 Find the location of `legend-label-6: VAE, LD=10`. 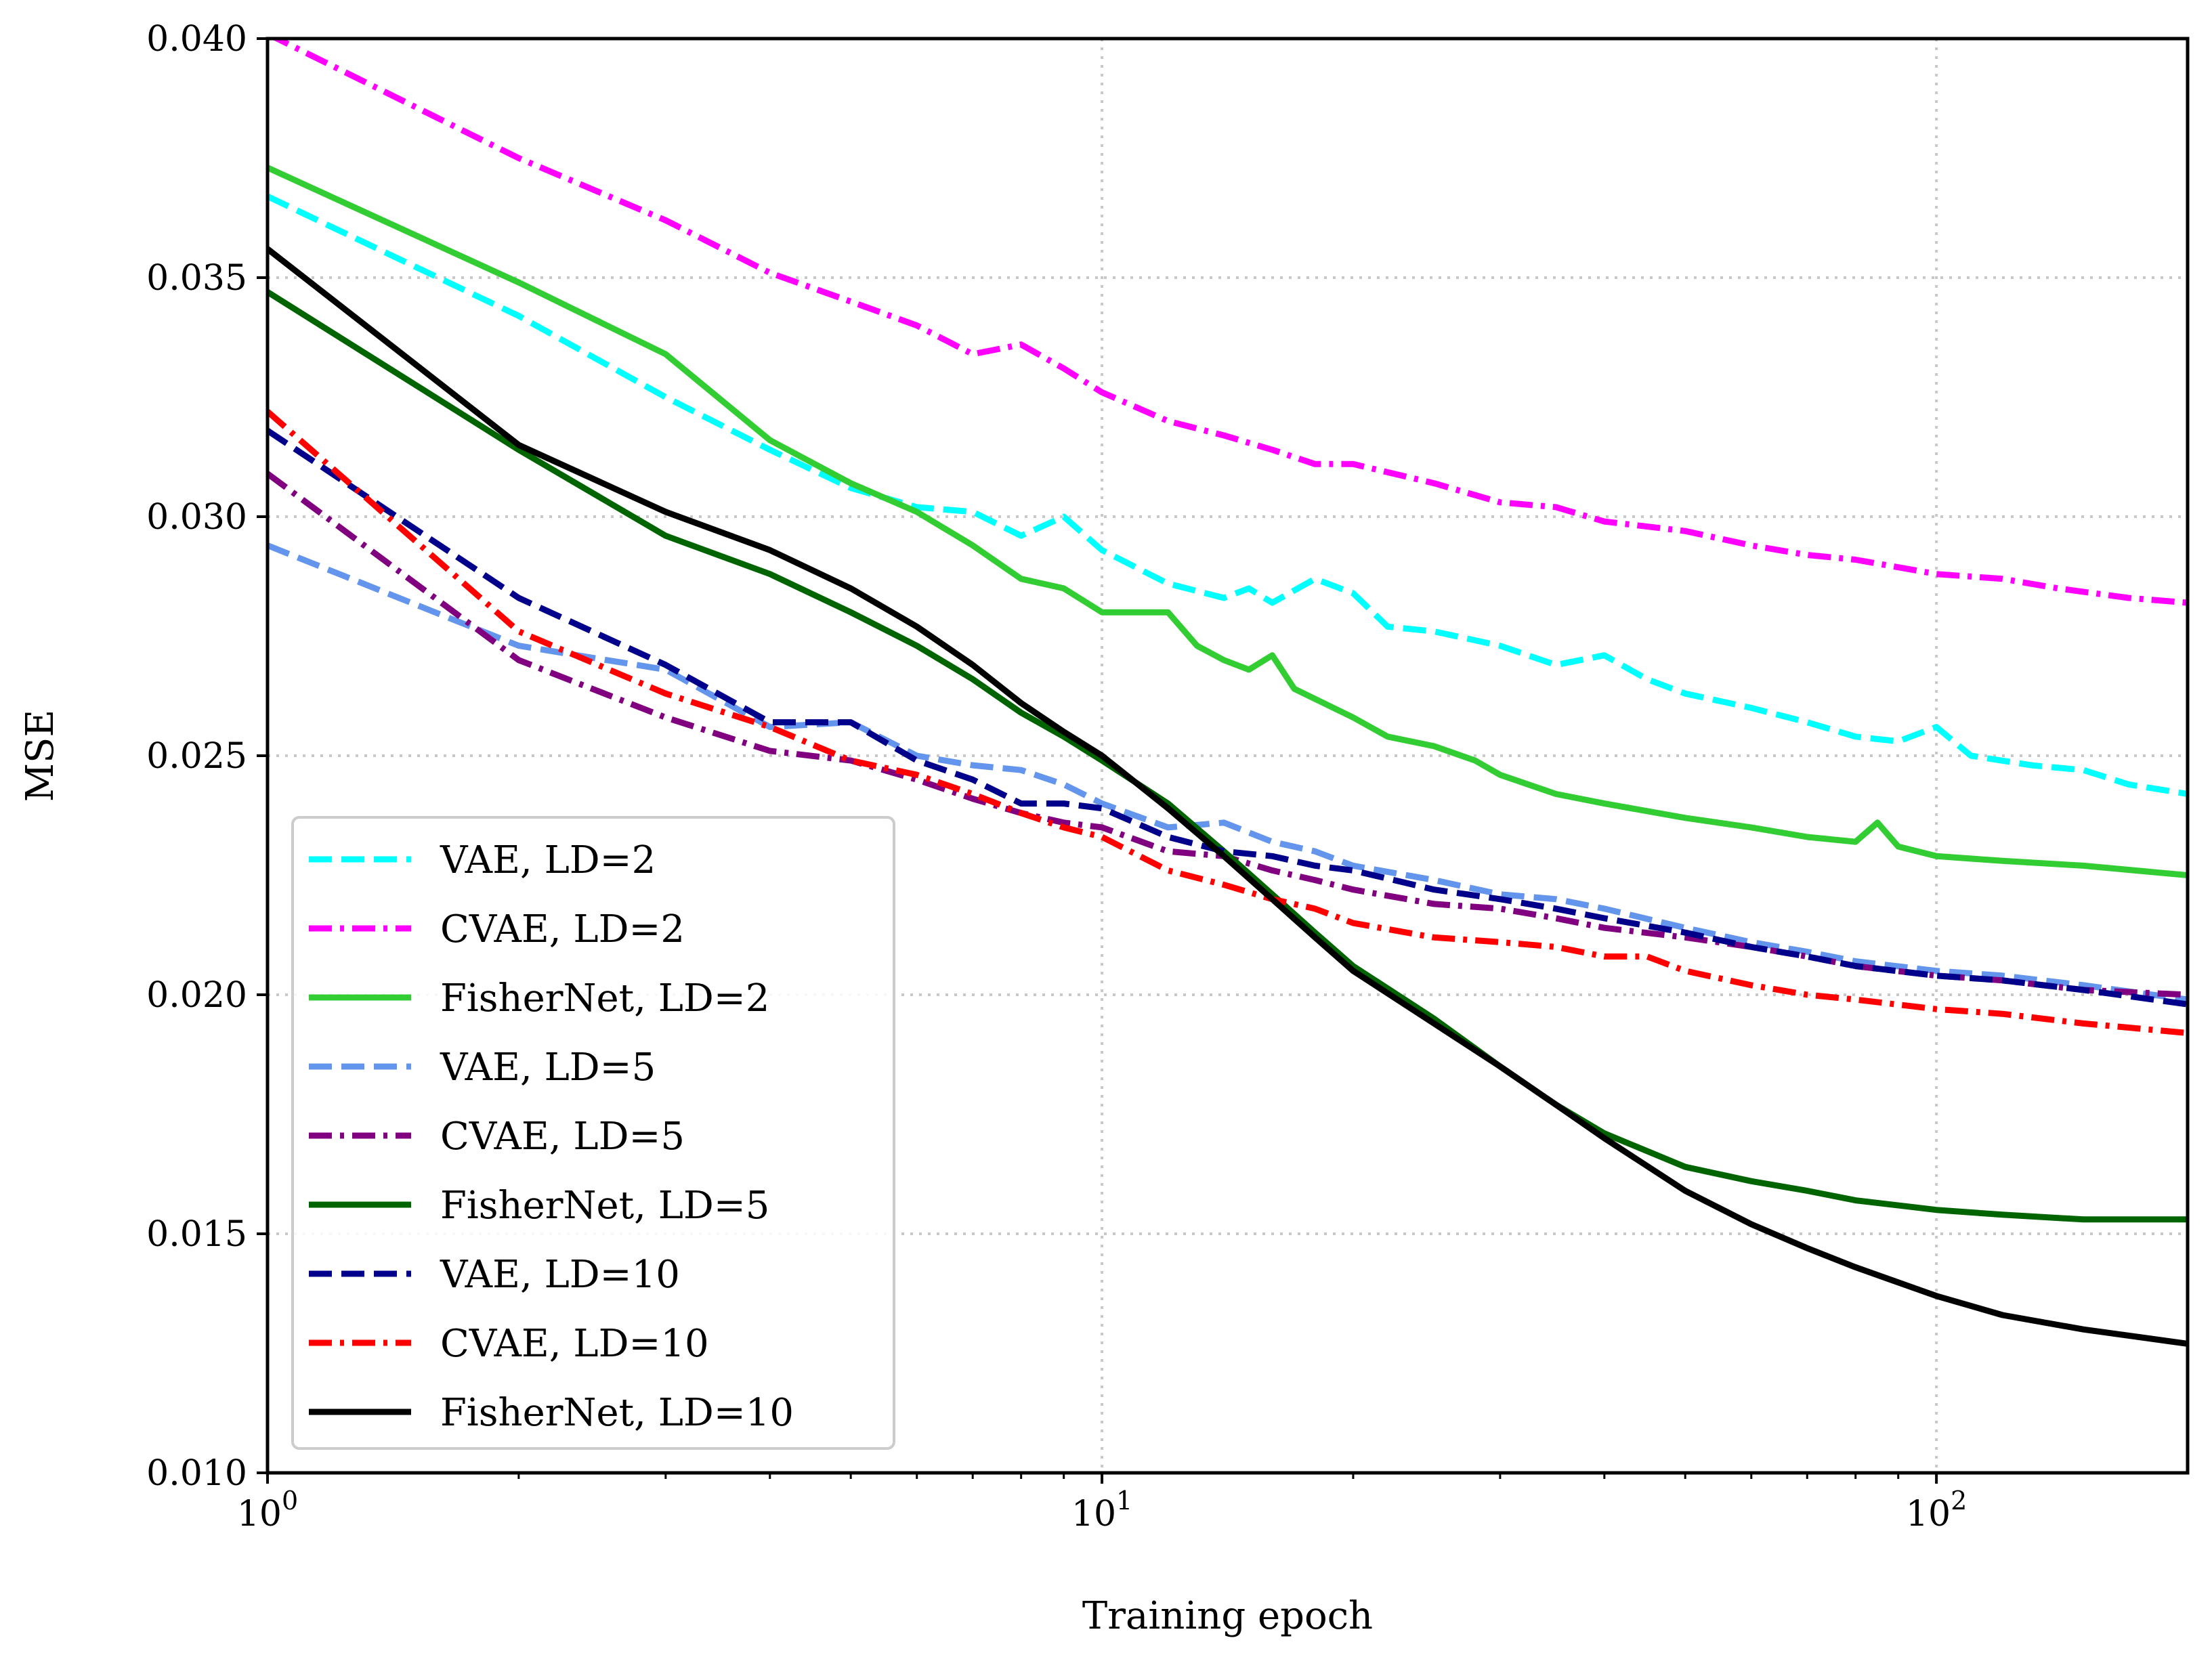

legend-label-6: VAE, LD=10 is located at coordinates (560, 1275).